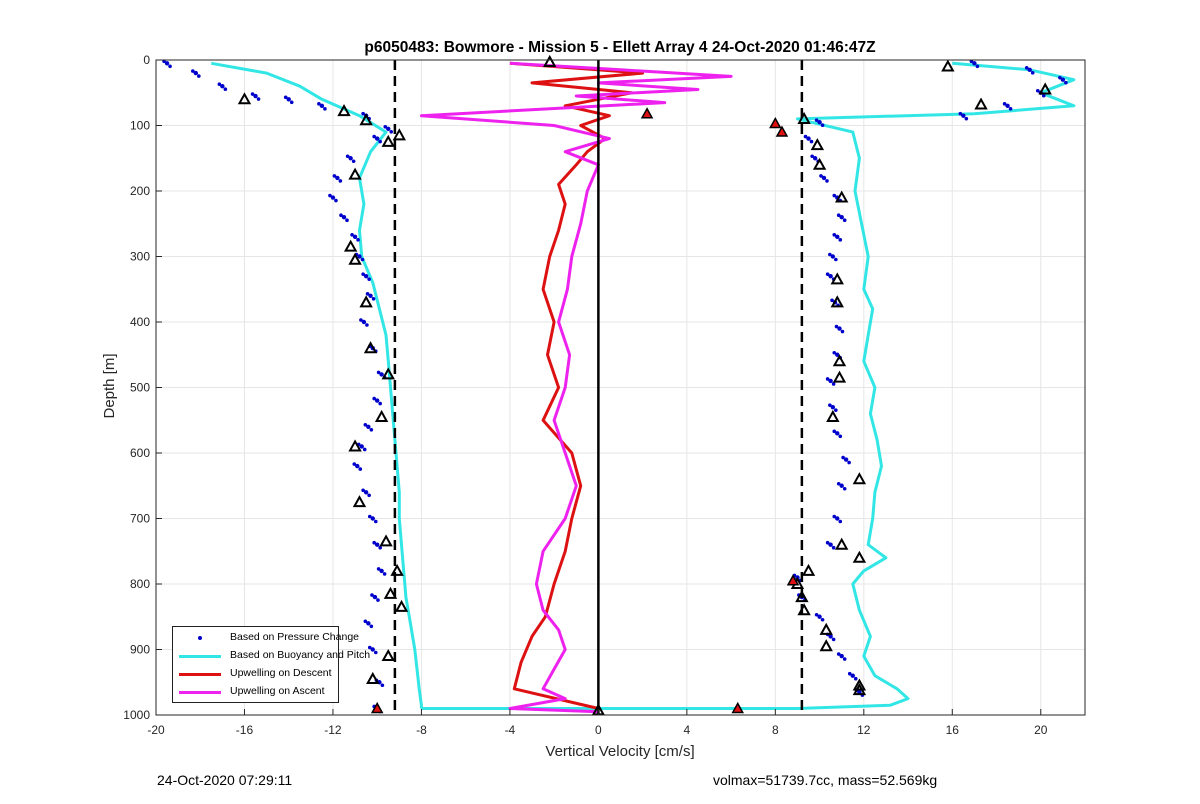 Image resolution: width=1200 pixels, height=804 pixels. I want to click on x-tick-label: 0, so click(598, 730).